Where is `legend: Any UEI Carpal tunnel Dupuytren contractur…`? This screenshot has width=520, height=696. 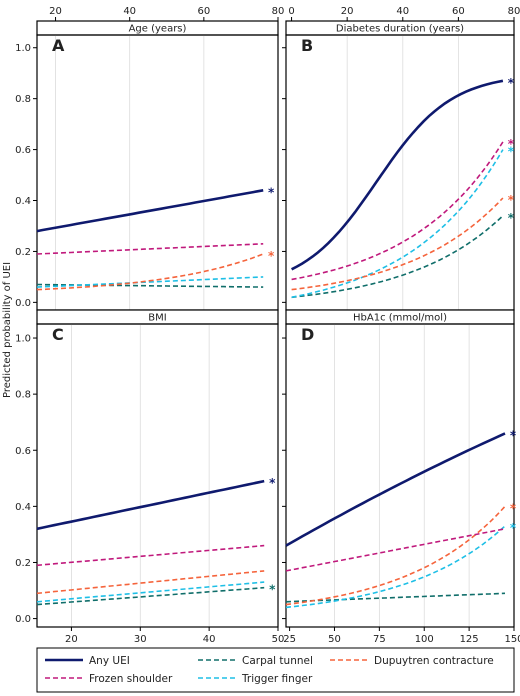 legend: Any UEI Carpal tunnel Dupuytren contractur… is located at coordinates (275, 670).